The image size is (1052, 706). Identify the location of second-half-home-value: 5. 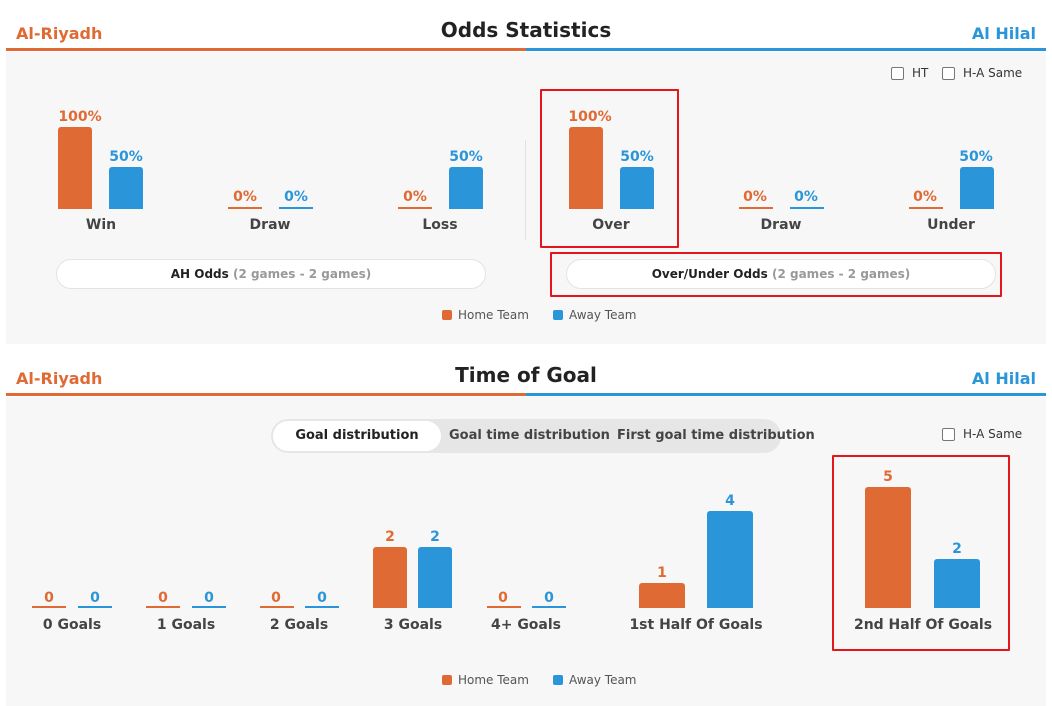
(888, 477).